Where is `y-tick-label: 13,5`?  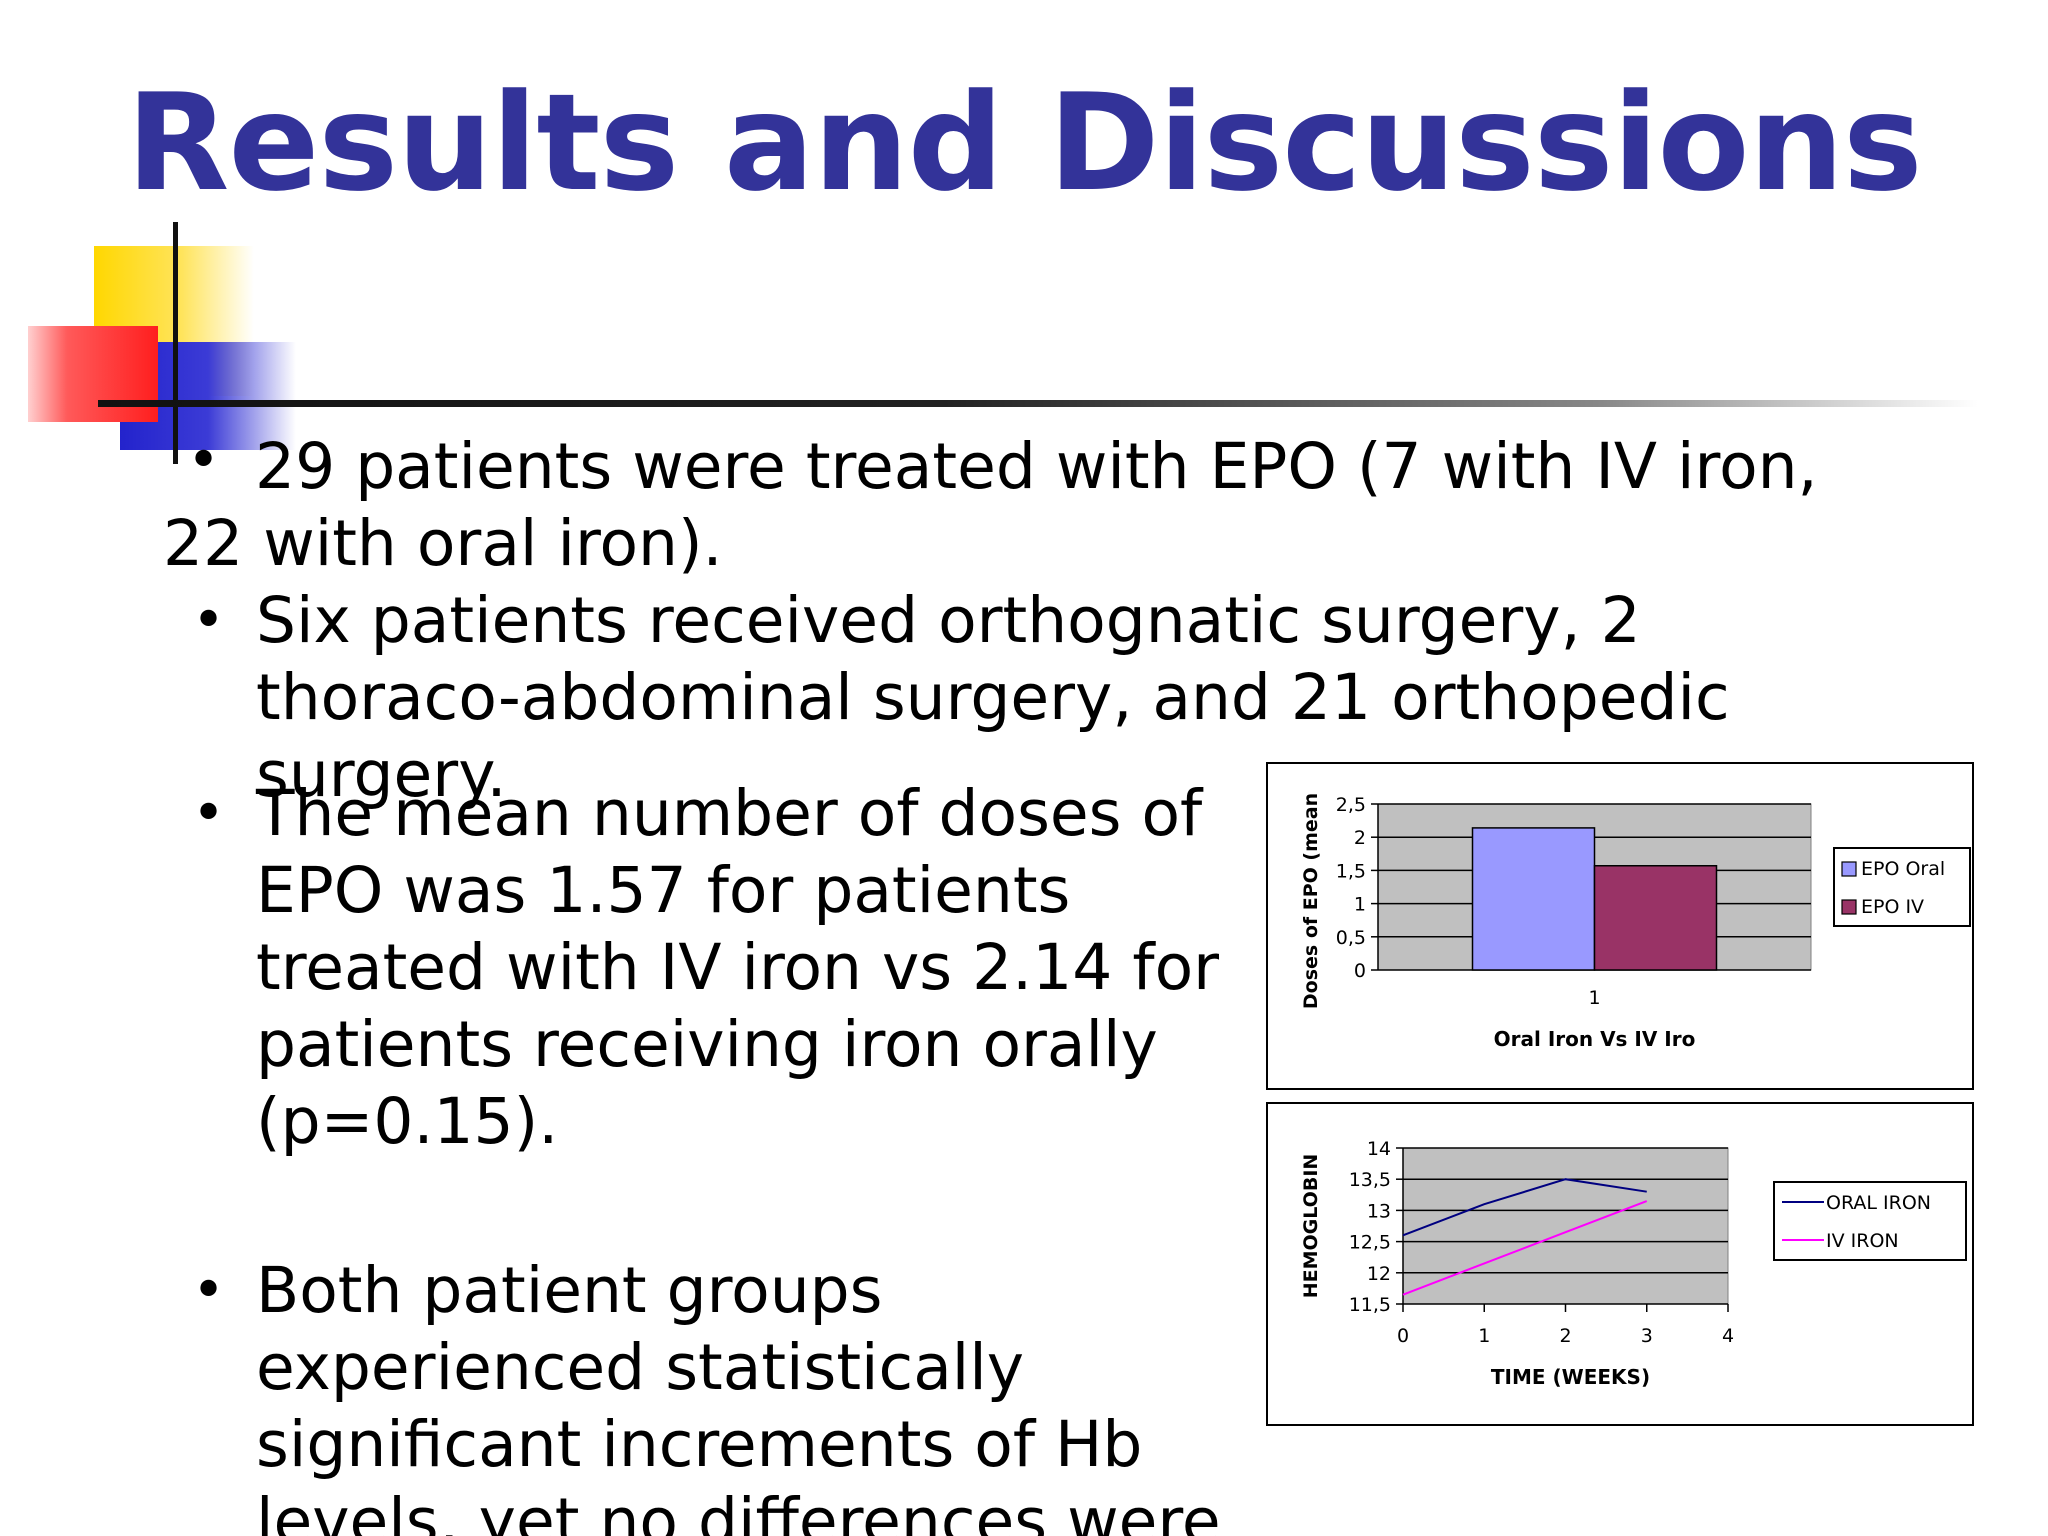 y-tick-label: 13,5 is located at coordinates (1370, 1180).